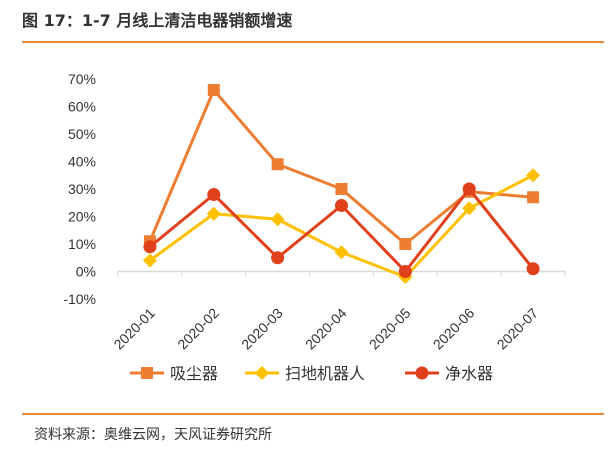 This screenshot has height=458, width=613. I want to click on x-axis, so click(341, 273).